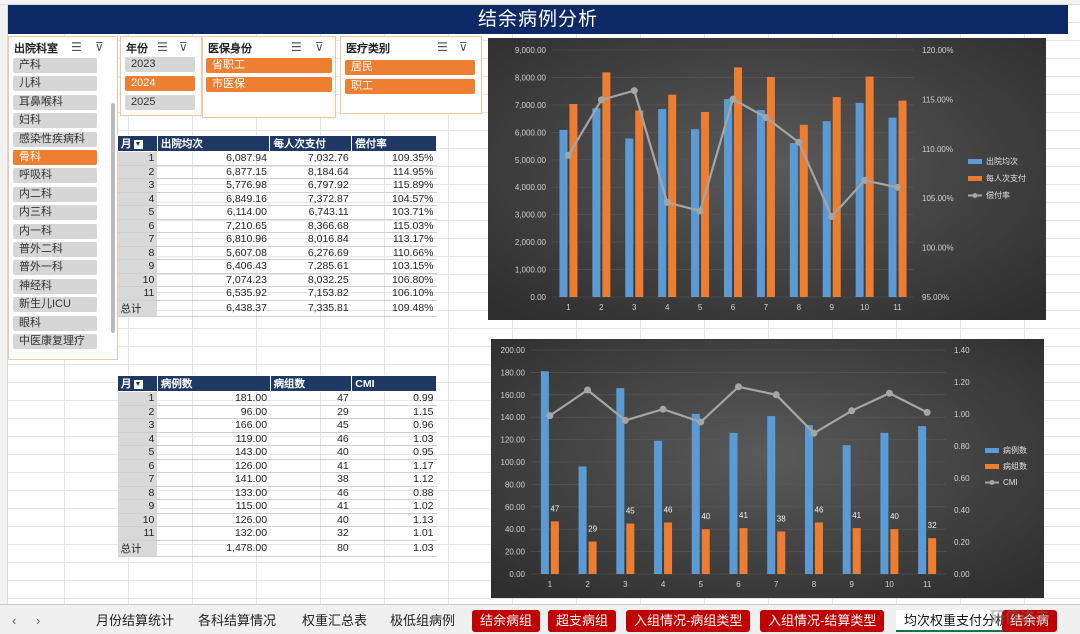  Describe the element at coordinates (14, 620) in the screenshot. I see `tab-prev-arrow: ‹` at that location.